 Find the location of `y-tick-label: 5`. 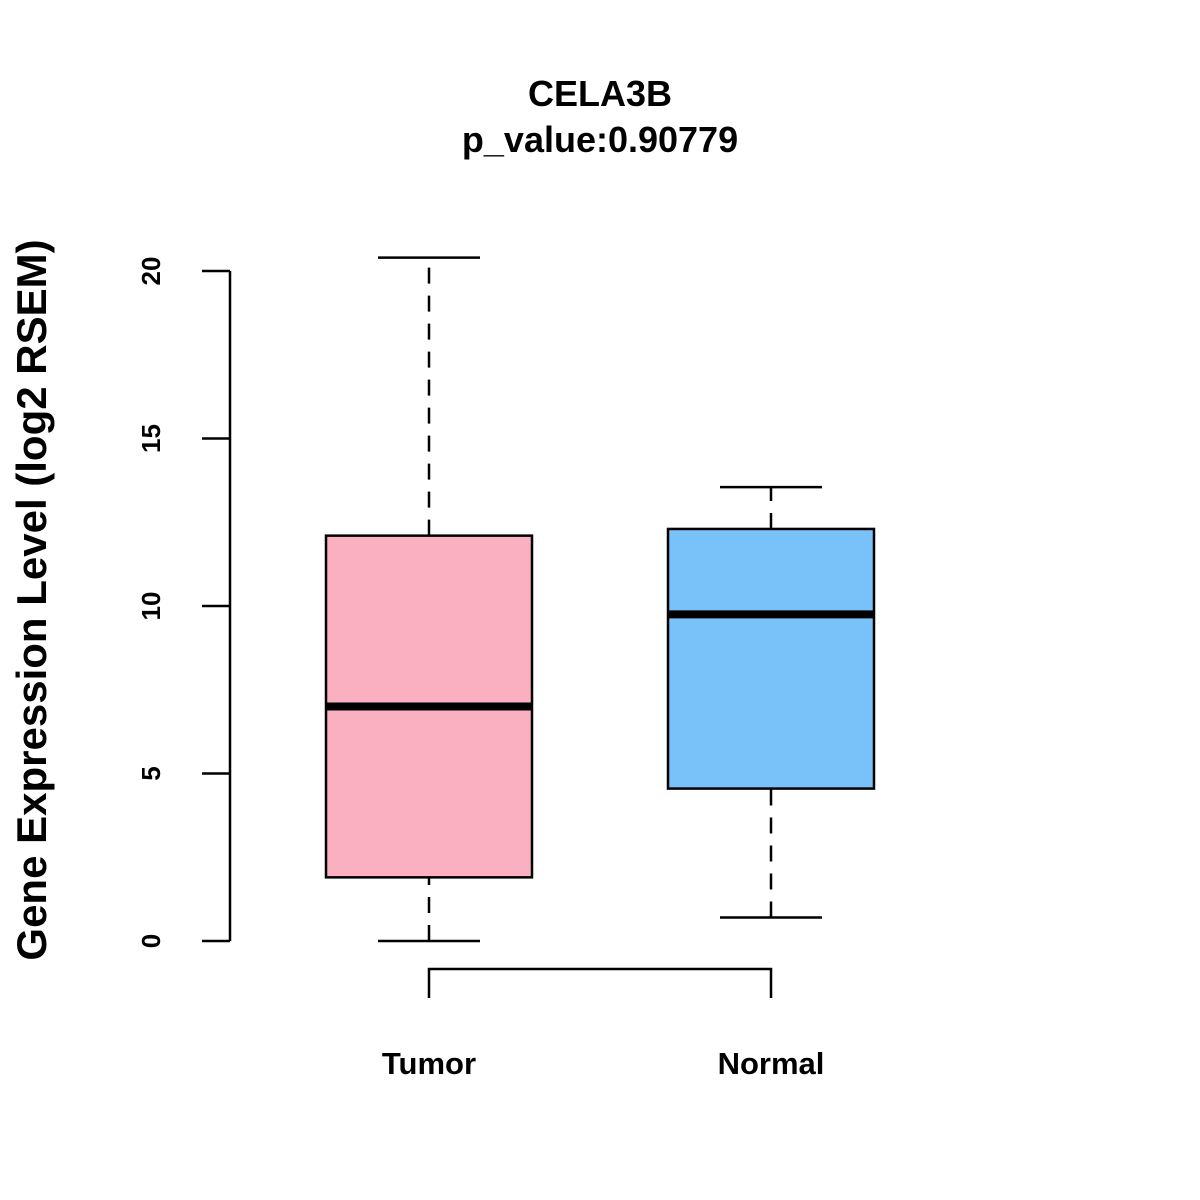

y-tick-label: 5 is located at coordinates (151, 773).